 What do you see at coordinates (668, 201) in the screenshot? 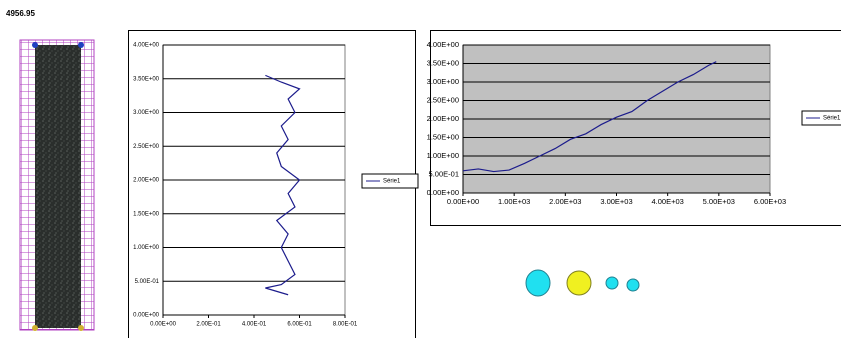
I see `x-tick-label: 4.00E+03` at bounding box center [668, 201].